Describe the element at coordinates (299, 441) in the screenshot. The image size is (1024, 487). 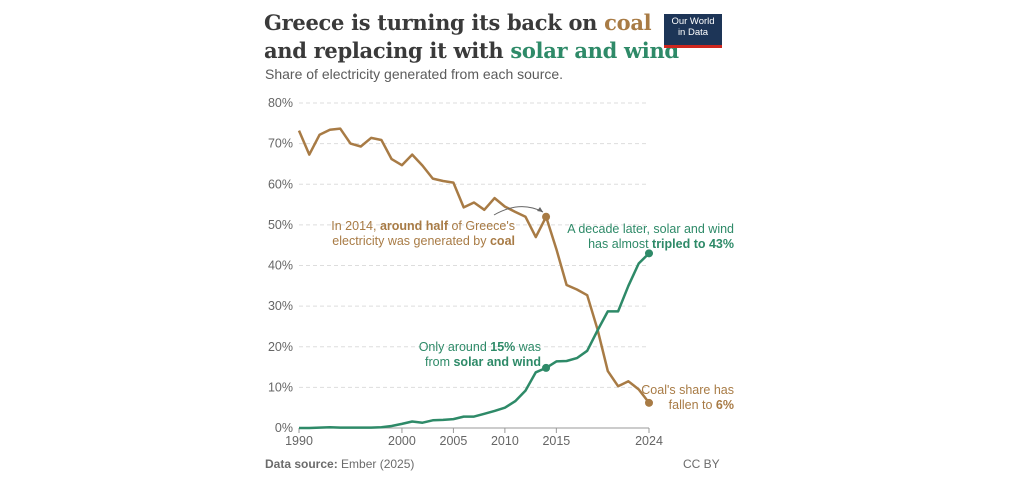
I see `x-tick-label: 1990` at that location.